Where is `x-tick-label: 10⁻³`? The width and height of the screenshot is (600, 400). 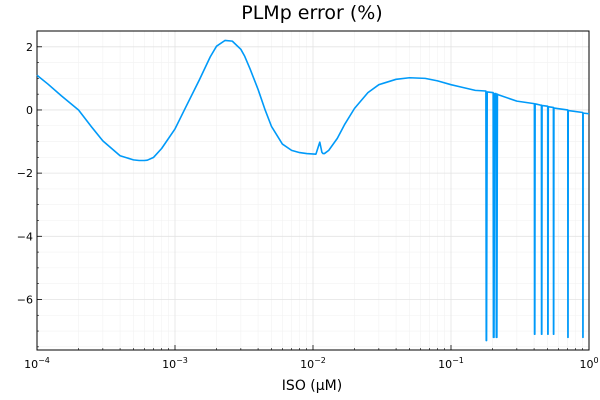
x-tick-label: 10⁻³ is located at coordinates (175, 363).